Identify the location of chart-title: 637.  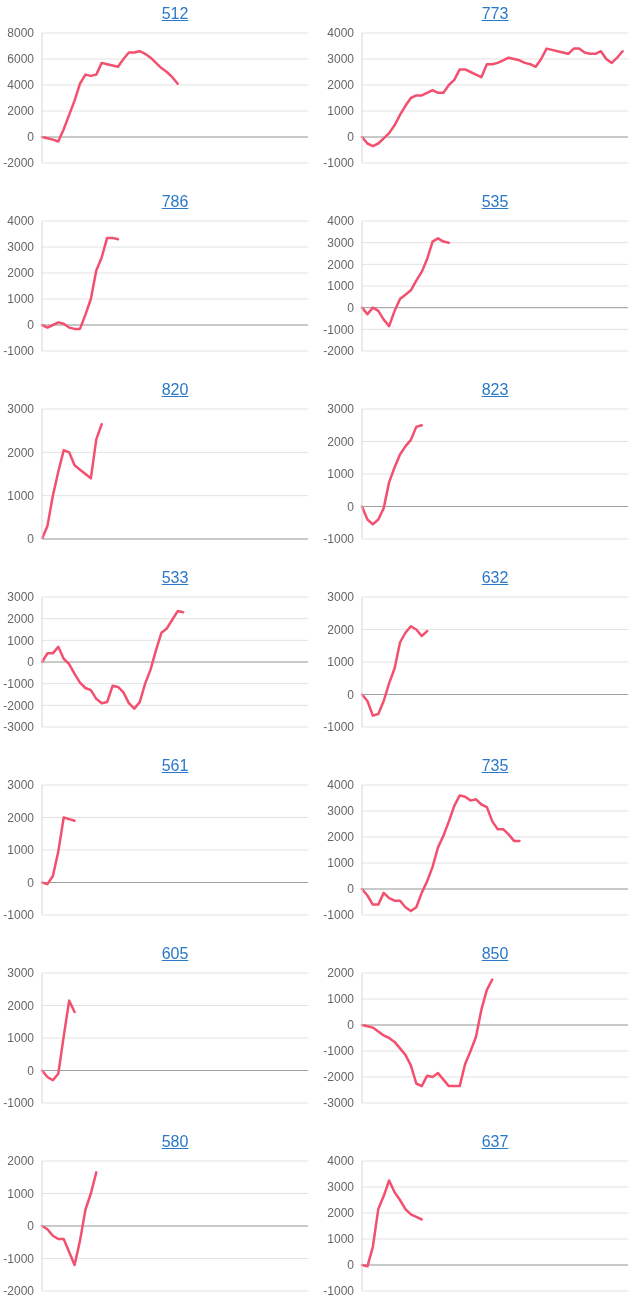
(495, 1141).